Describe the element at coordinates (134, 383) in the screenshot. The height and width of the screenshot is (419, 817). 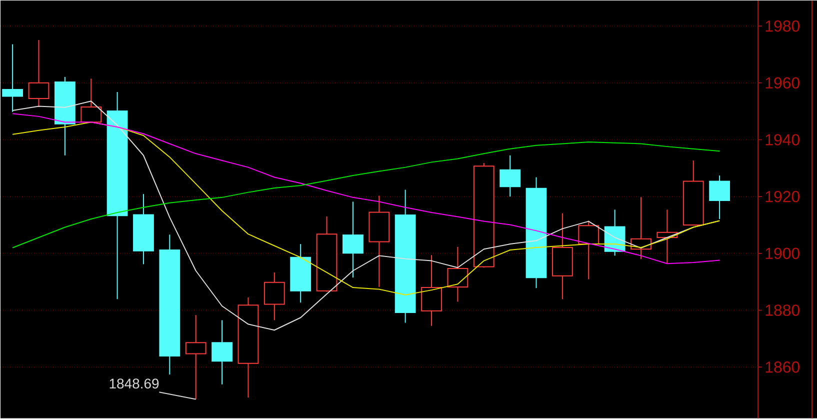
I see `annotation: 1848.69` at that location.